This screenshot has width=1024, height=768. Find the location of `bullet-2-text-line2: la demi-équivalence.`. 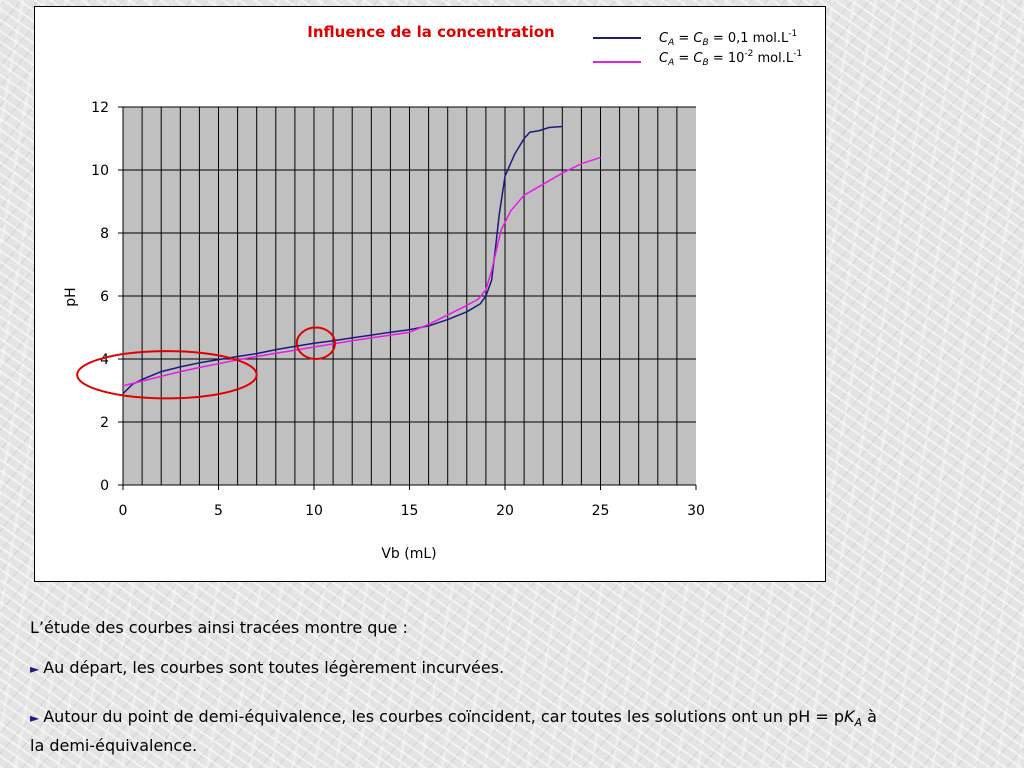

bullet-2-text-line2: la demi-équivalence. is located at coordinates (114, 746).